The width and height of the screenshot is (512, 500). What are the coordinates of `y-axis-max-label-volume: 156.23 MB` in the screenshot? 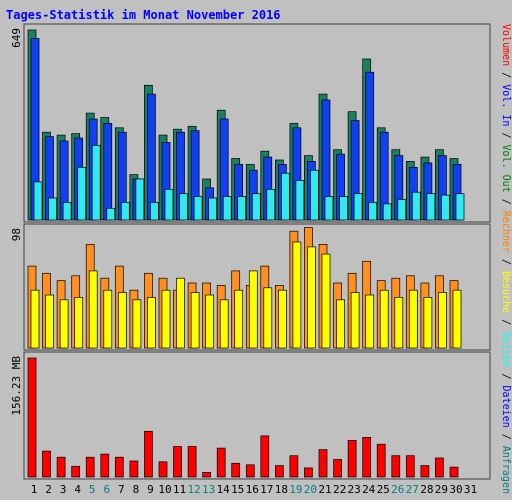 It's located at (16, 386).